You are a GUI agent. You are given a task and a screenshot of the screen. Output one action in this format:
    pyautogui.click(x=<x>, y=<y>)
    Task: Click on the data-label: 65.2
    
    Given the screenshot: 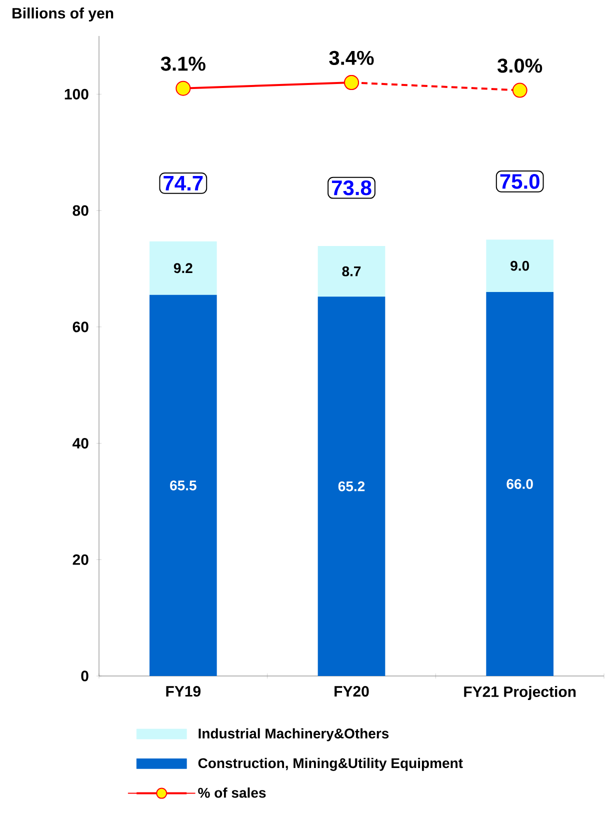 What is the action you would take?
    pyautogui.click(x=351, y=486)
    